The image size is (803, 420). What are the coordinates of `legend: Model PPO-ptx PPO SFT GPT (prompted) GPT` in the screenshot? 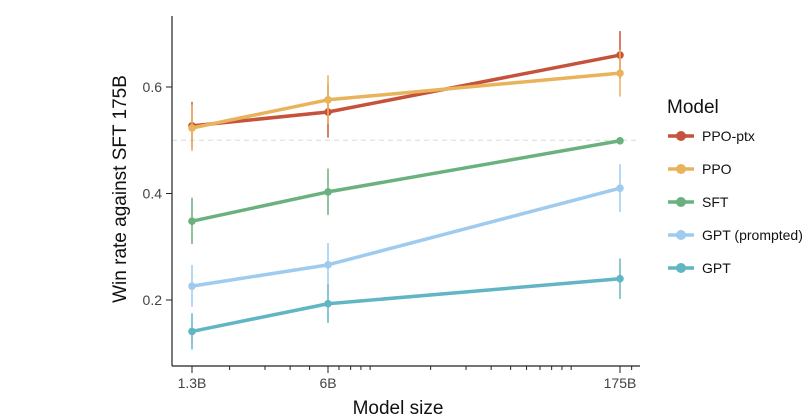 It's located at (735, 186).